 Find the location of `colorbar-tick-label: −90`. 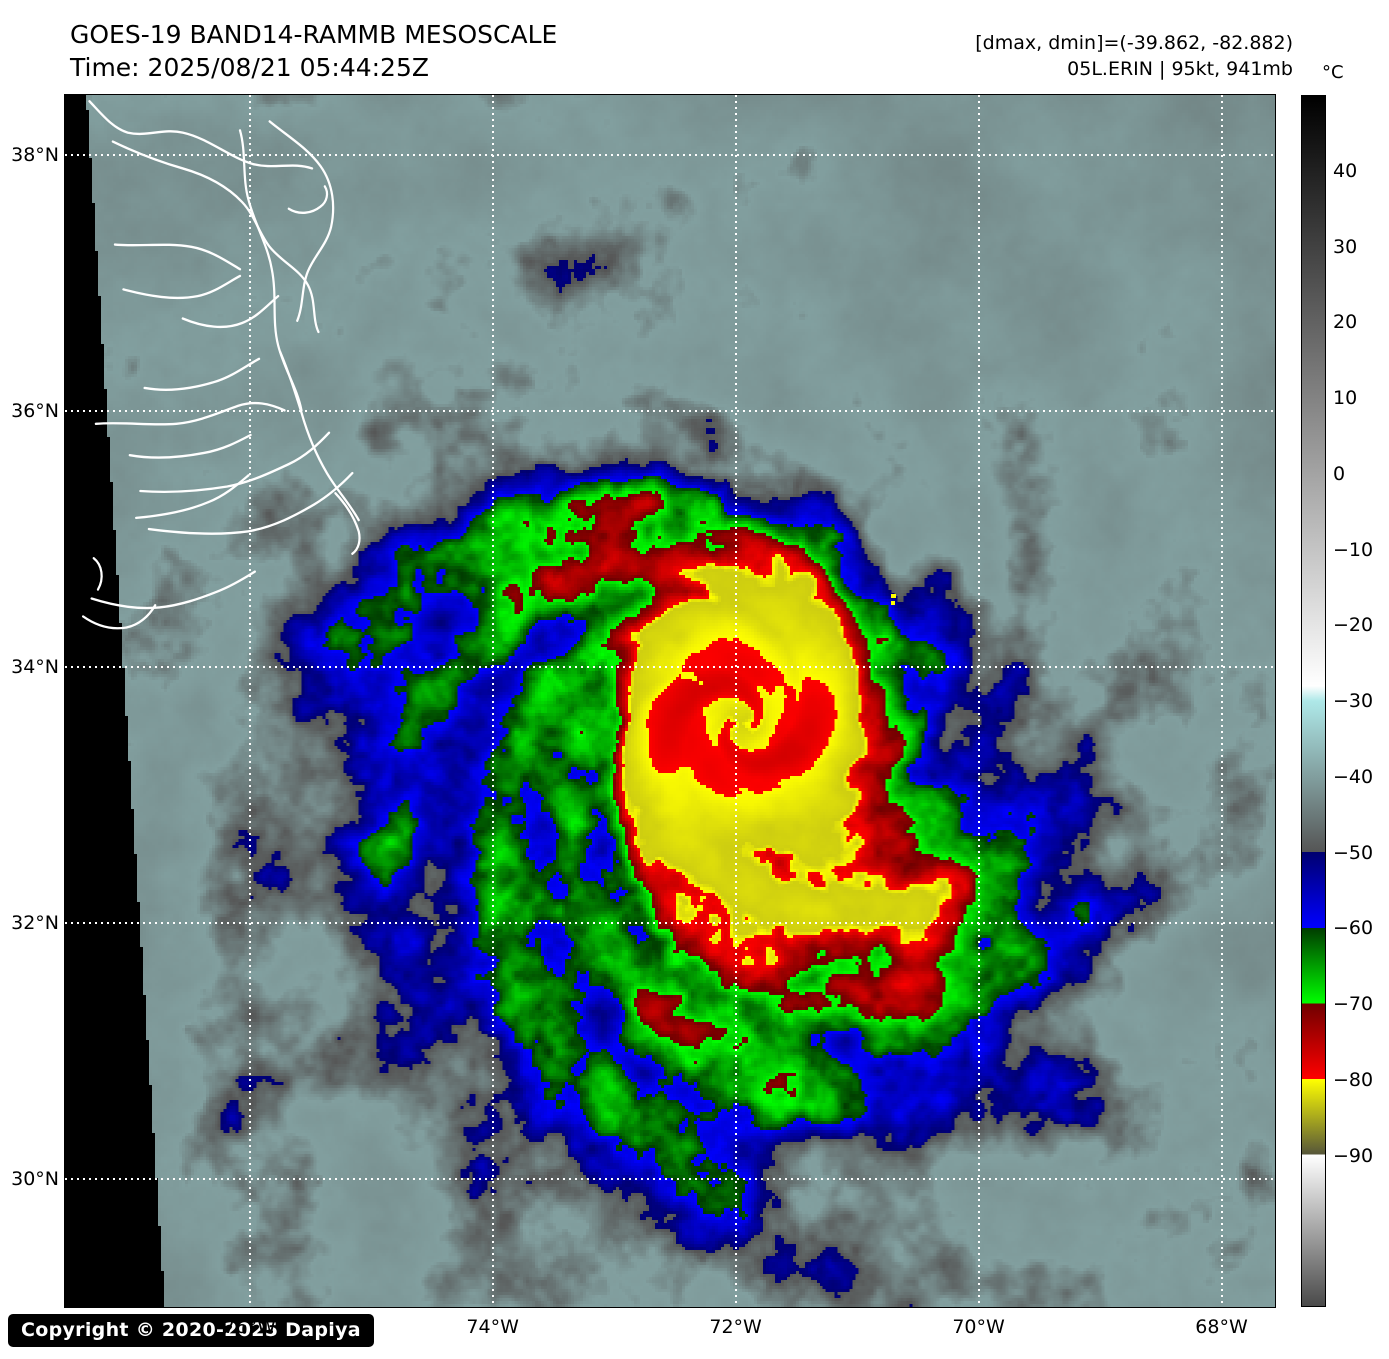

colorbar-tick-label: −90 is located at coordinates (1353, 1155).